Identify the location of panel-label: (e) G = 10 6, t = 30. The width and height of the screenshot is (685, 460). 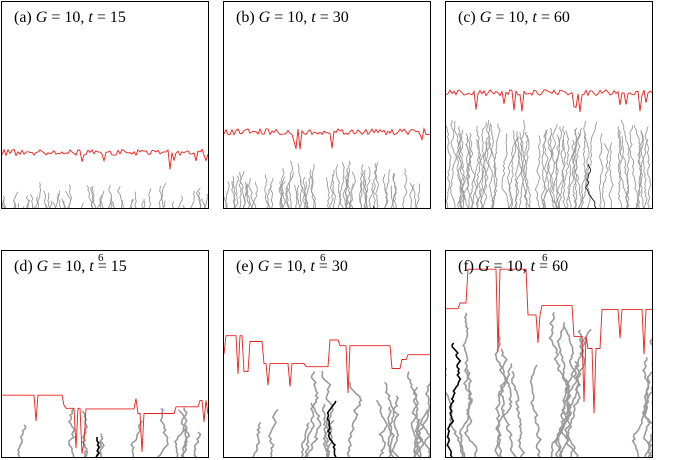
(292, 264).